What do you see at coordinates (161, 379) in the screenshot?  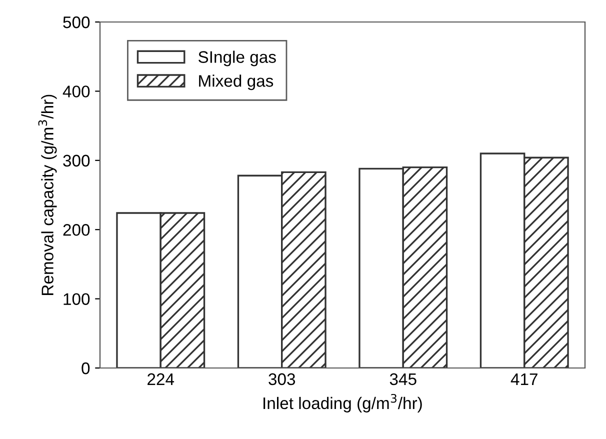 I see `x-tick-label: 224` at bounding box center [161, 379].